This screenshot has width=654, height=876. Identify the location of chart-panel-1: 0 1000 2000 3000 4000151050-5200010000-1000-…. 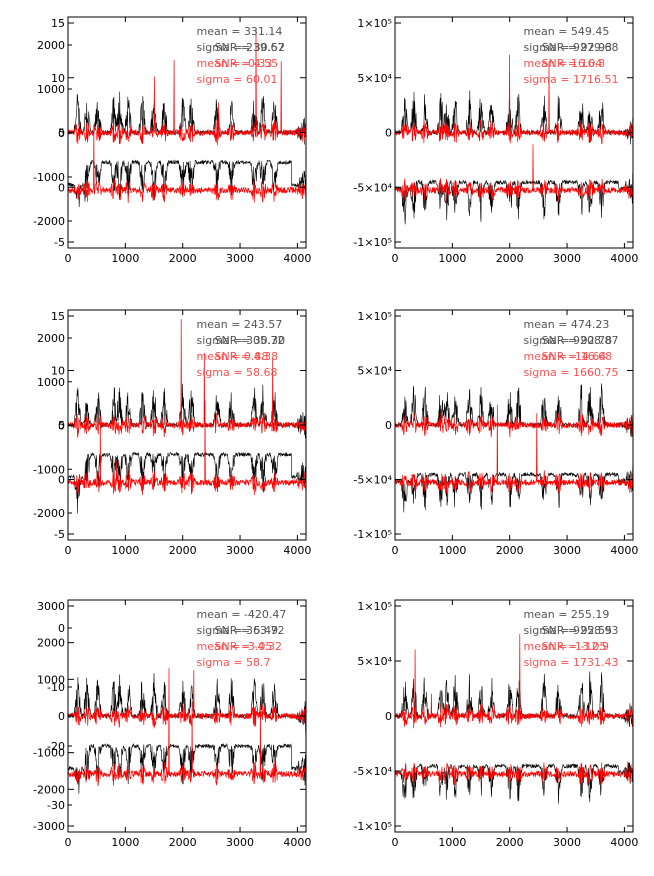
(172, 140).